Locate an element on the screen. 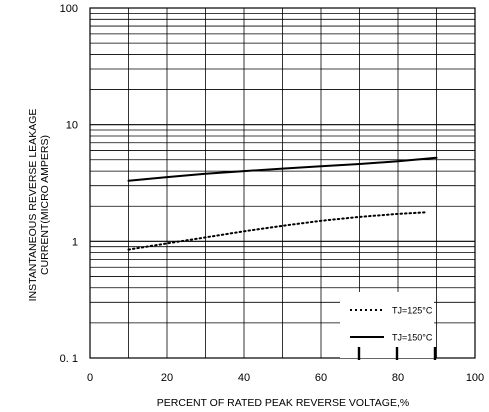 This screenshot has width=489, height=412. y-axis-label-line-2: CURRENT(MICRO AMPERS) is located at coordinates (45, 205).